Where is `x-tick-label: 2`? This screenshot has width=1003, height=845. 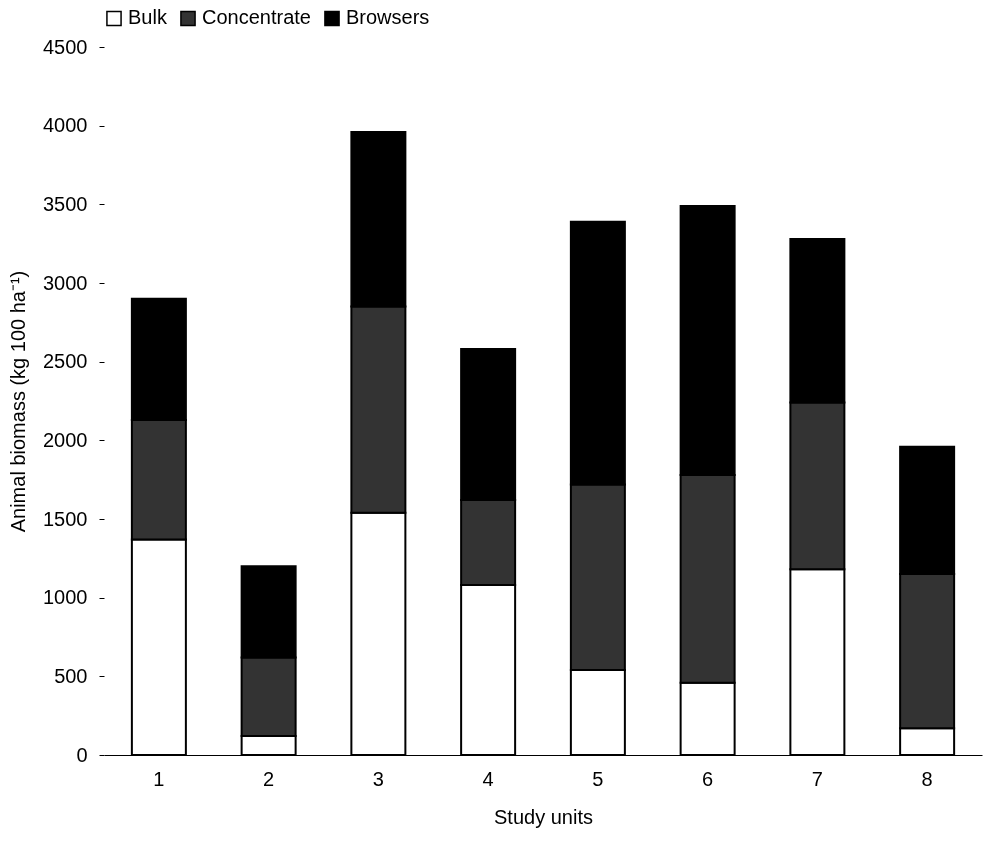 x-tick-label: 2 is located at coordinates (269, 778).